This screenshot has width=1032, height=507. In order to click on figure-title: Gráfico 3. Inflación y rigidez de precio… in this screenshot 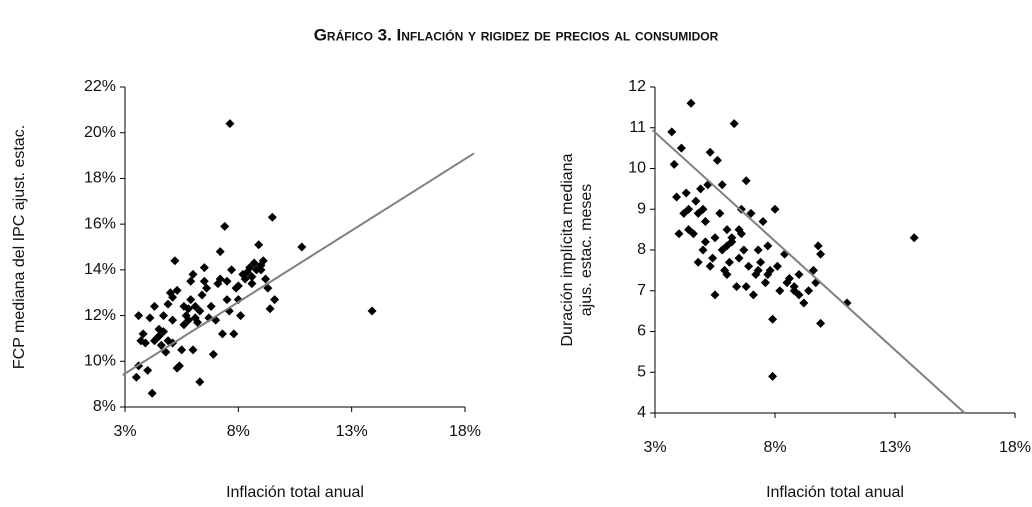, I will do `click(516, 34)`.